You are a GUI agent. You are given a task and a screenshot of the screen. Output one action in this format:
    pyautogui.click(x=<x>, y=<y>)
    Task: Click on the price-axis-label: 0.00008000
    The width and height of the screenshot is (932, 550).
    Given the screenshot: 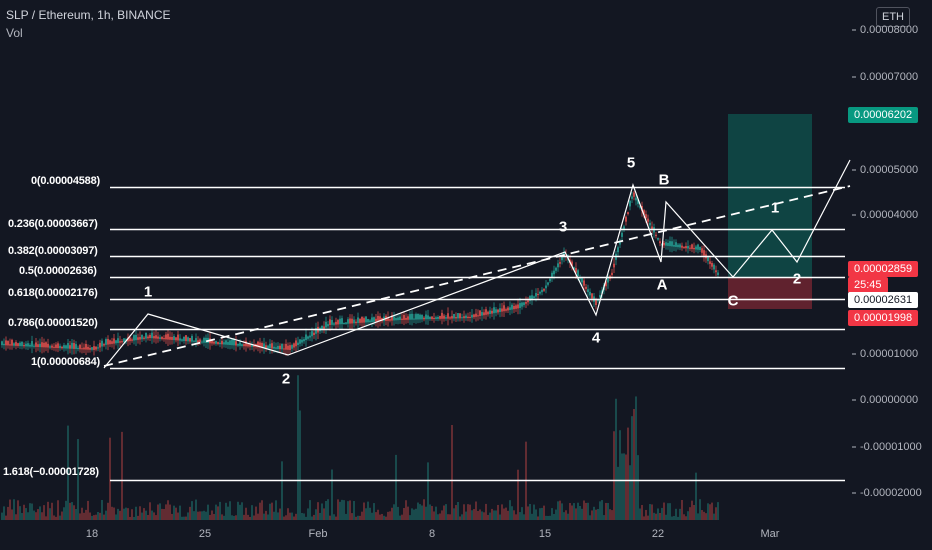 What is the action you would take?
    pyautogui.click(x=889, y=30)
    